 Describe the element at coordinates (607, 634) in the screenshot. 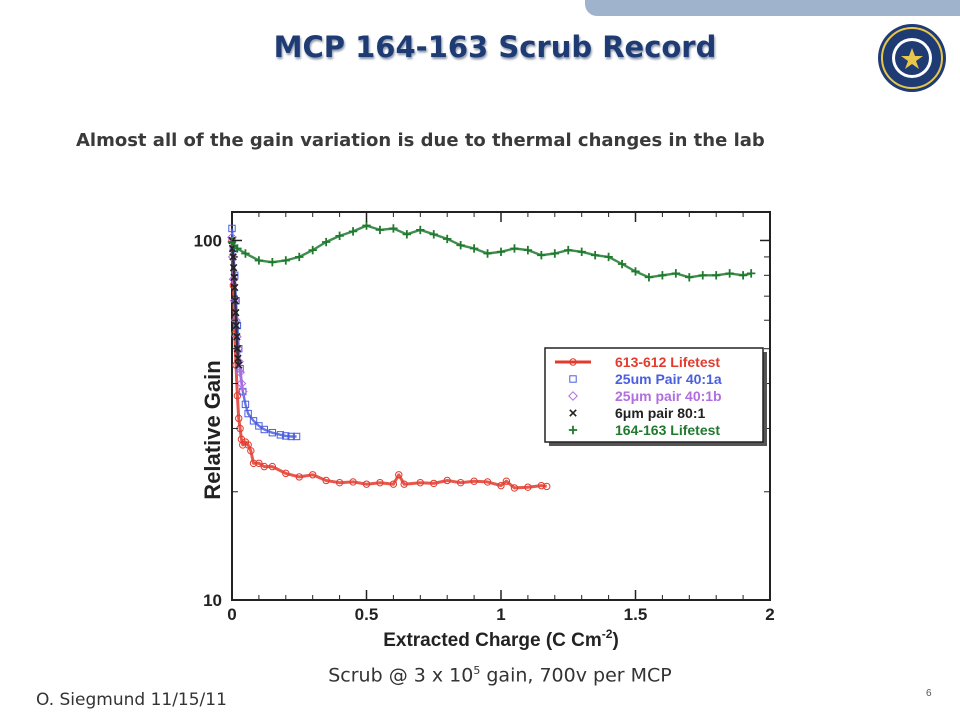

I see `x-axis-label-sup: -2` at that location.